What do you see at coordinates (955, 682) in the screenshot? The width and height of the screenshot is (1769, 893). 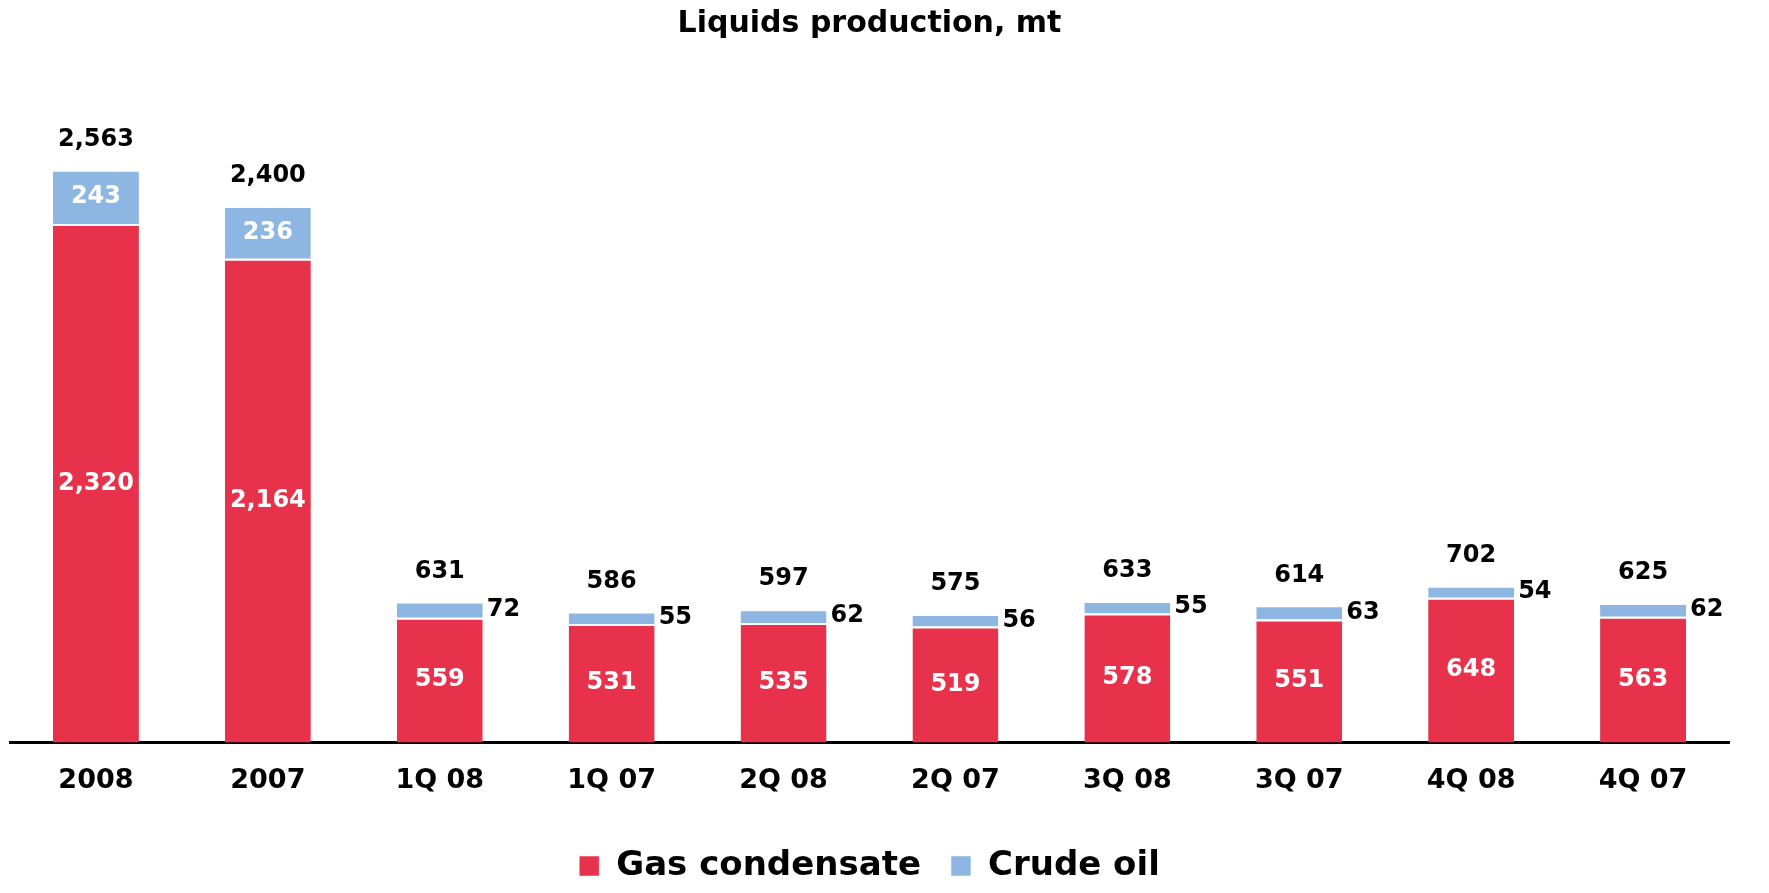 I see `data-label: 519` at bounding box center [955, 682].